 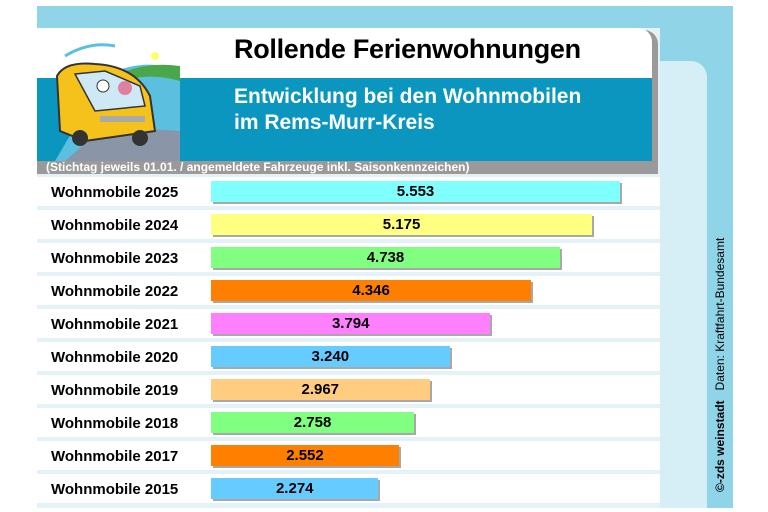 I want to click on bar: 2.274, so click(x=295, y=488).